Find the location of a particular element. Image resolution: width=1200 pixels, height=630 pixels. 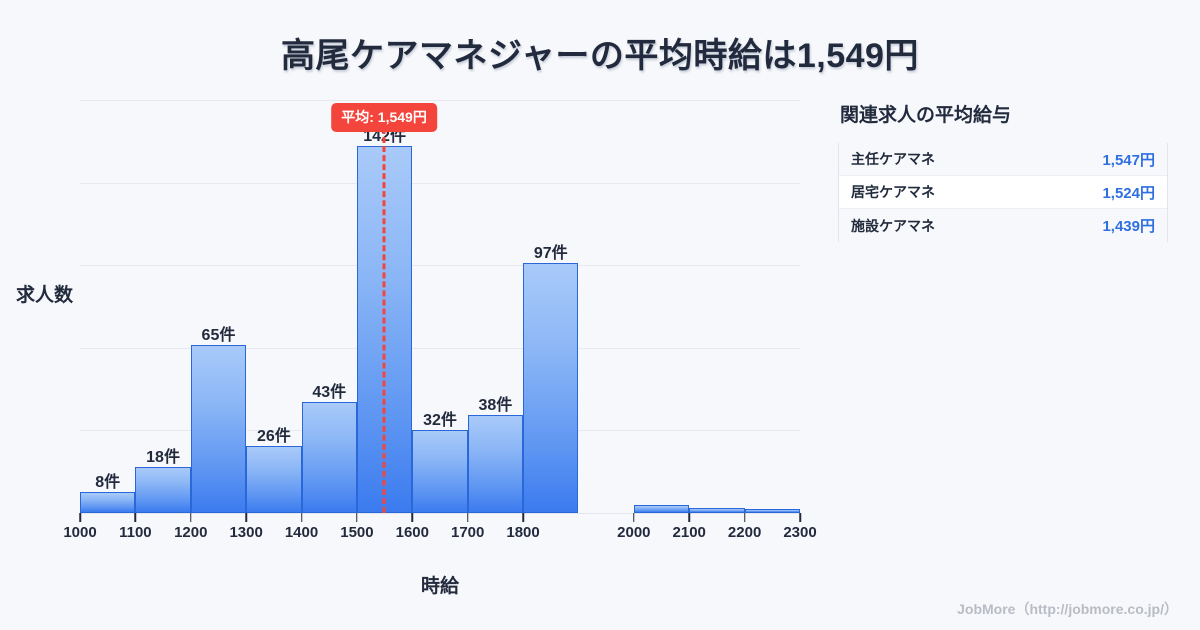

x-tick-label: 1300 is located at coordinates (246, 532).